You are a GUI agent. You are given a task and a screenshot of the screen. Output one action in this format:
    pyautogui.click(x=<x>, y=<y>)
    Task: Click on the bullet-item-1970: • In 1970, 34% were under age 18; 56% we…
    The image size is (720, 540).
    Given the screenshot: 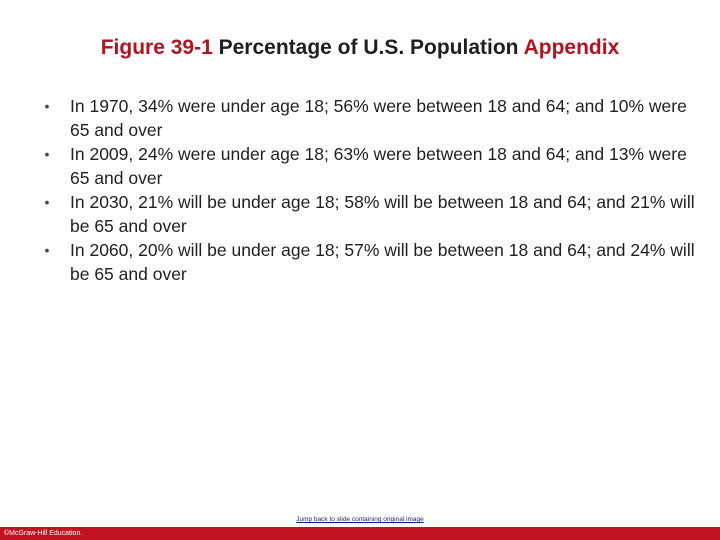 What is the action you would take?
    pyautogui.click(x=370, y=118)
    